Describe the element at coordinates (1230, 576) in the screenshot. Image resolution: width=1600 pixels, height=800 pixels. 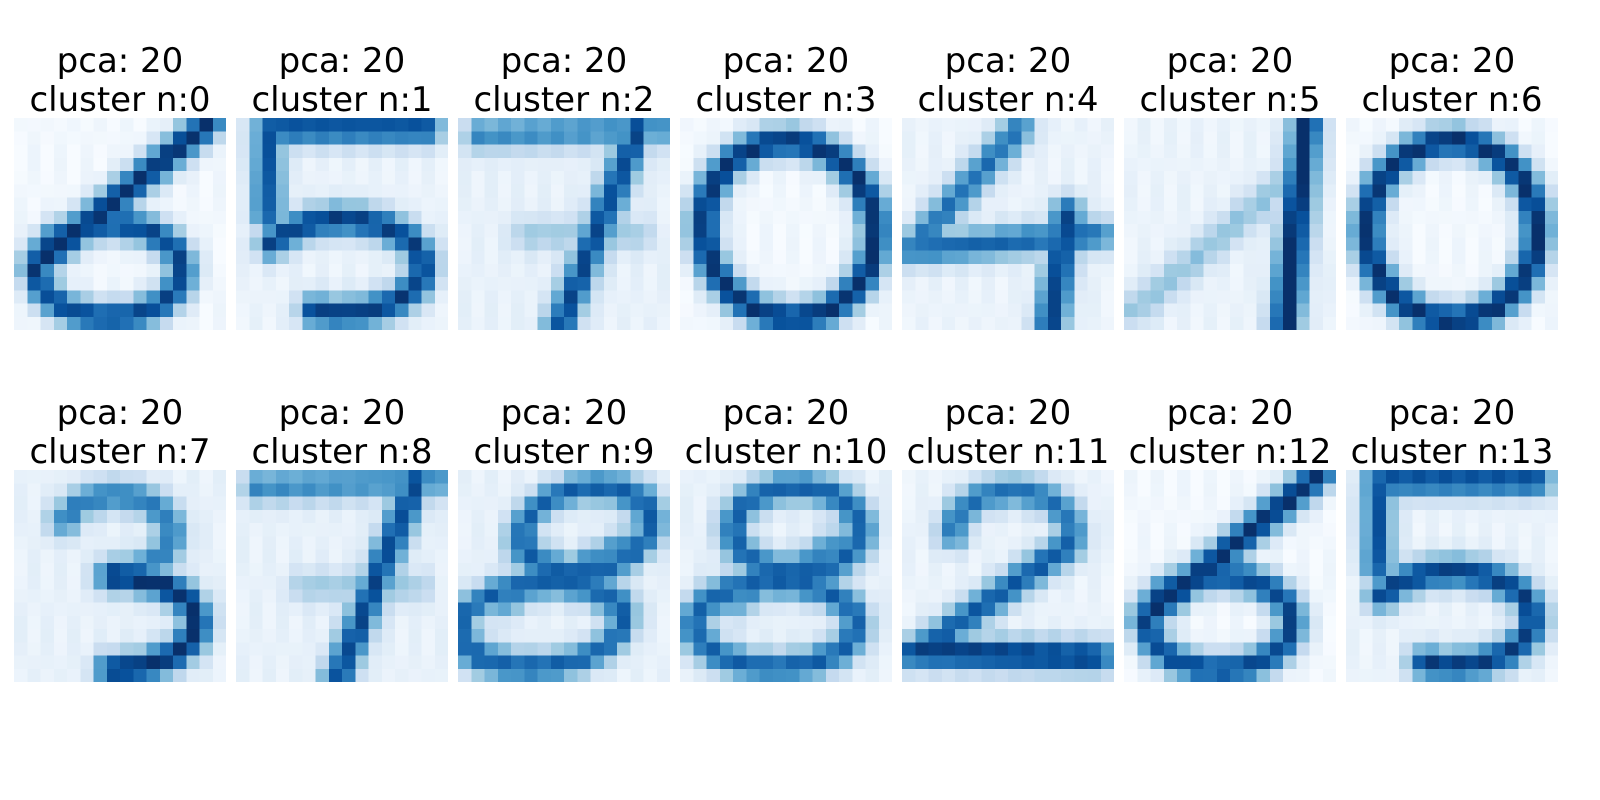
I see `cluster-center-heatmap` at that location.